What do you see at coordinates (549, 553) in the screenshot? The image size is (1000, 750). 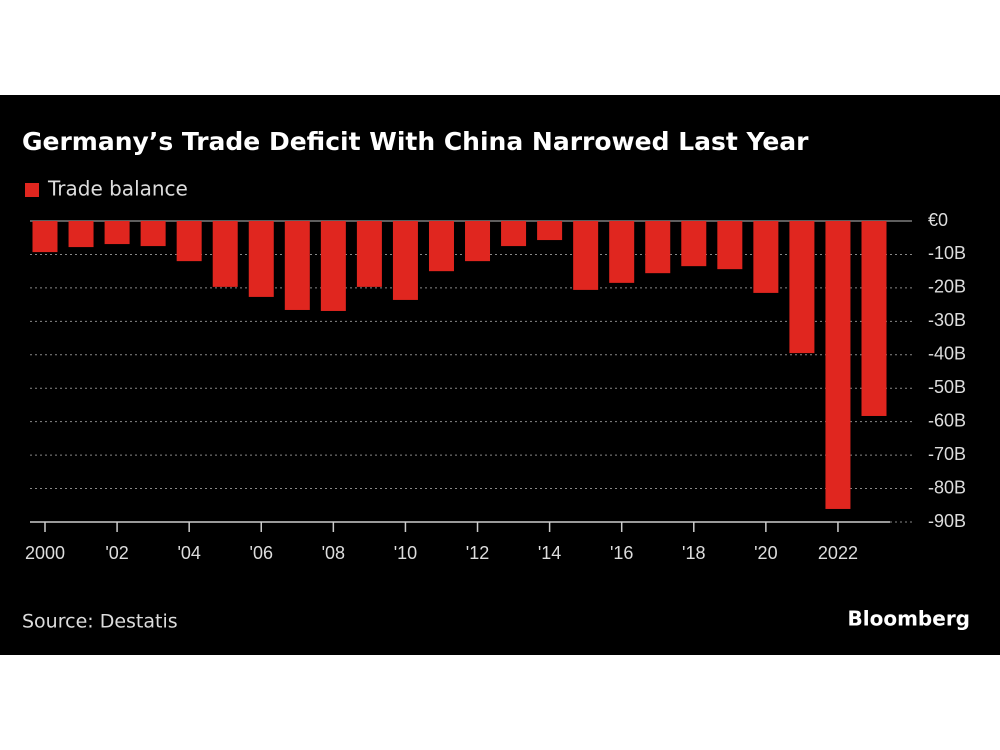 I see `x-tick-label: '14` at bounding box center [549, 553].